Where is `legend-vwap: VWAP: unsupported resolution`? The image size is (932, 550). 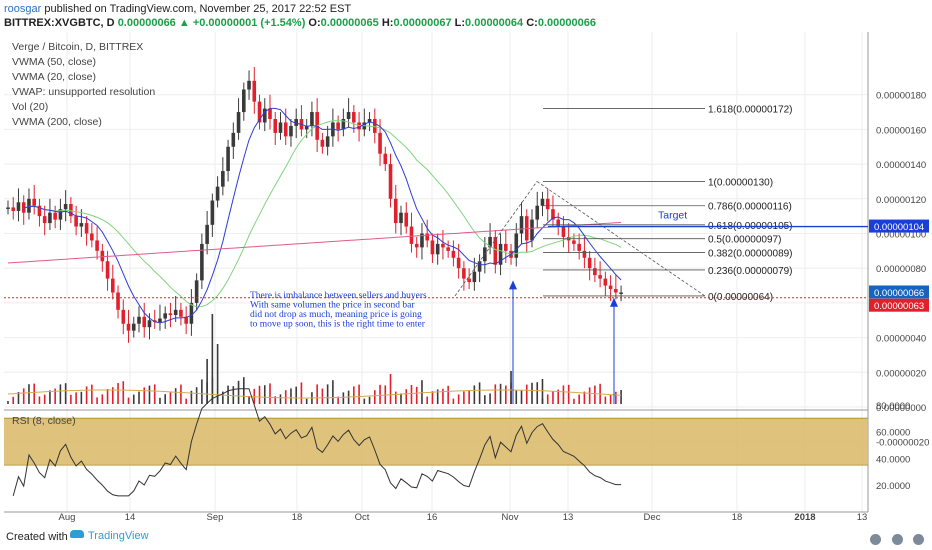
legend-vwap: VWAP: unsupported resolution is located at coordinates (84, 92).